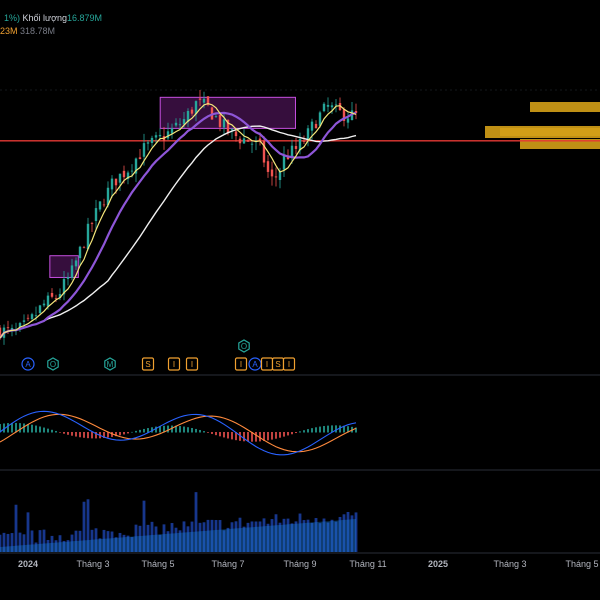 Image resolution: width=600 pixels, height=600 pixels. Describe the element at coordinates (367, 564) in the screenshot. I see `x-tick-label: Tháng 11` at that location.